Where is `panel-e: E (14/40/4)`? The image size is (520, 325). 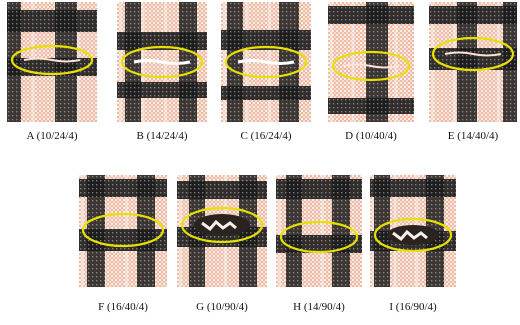 panel-e: E (14/40/4) is located at coordinates (473, 74).